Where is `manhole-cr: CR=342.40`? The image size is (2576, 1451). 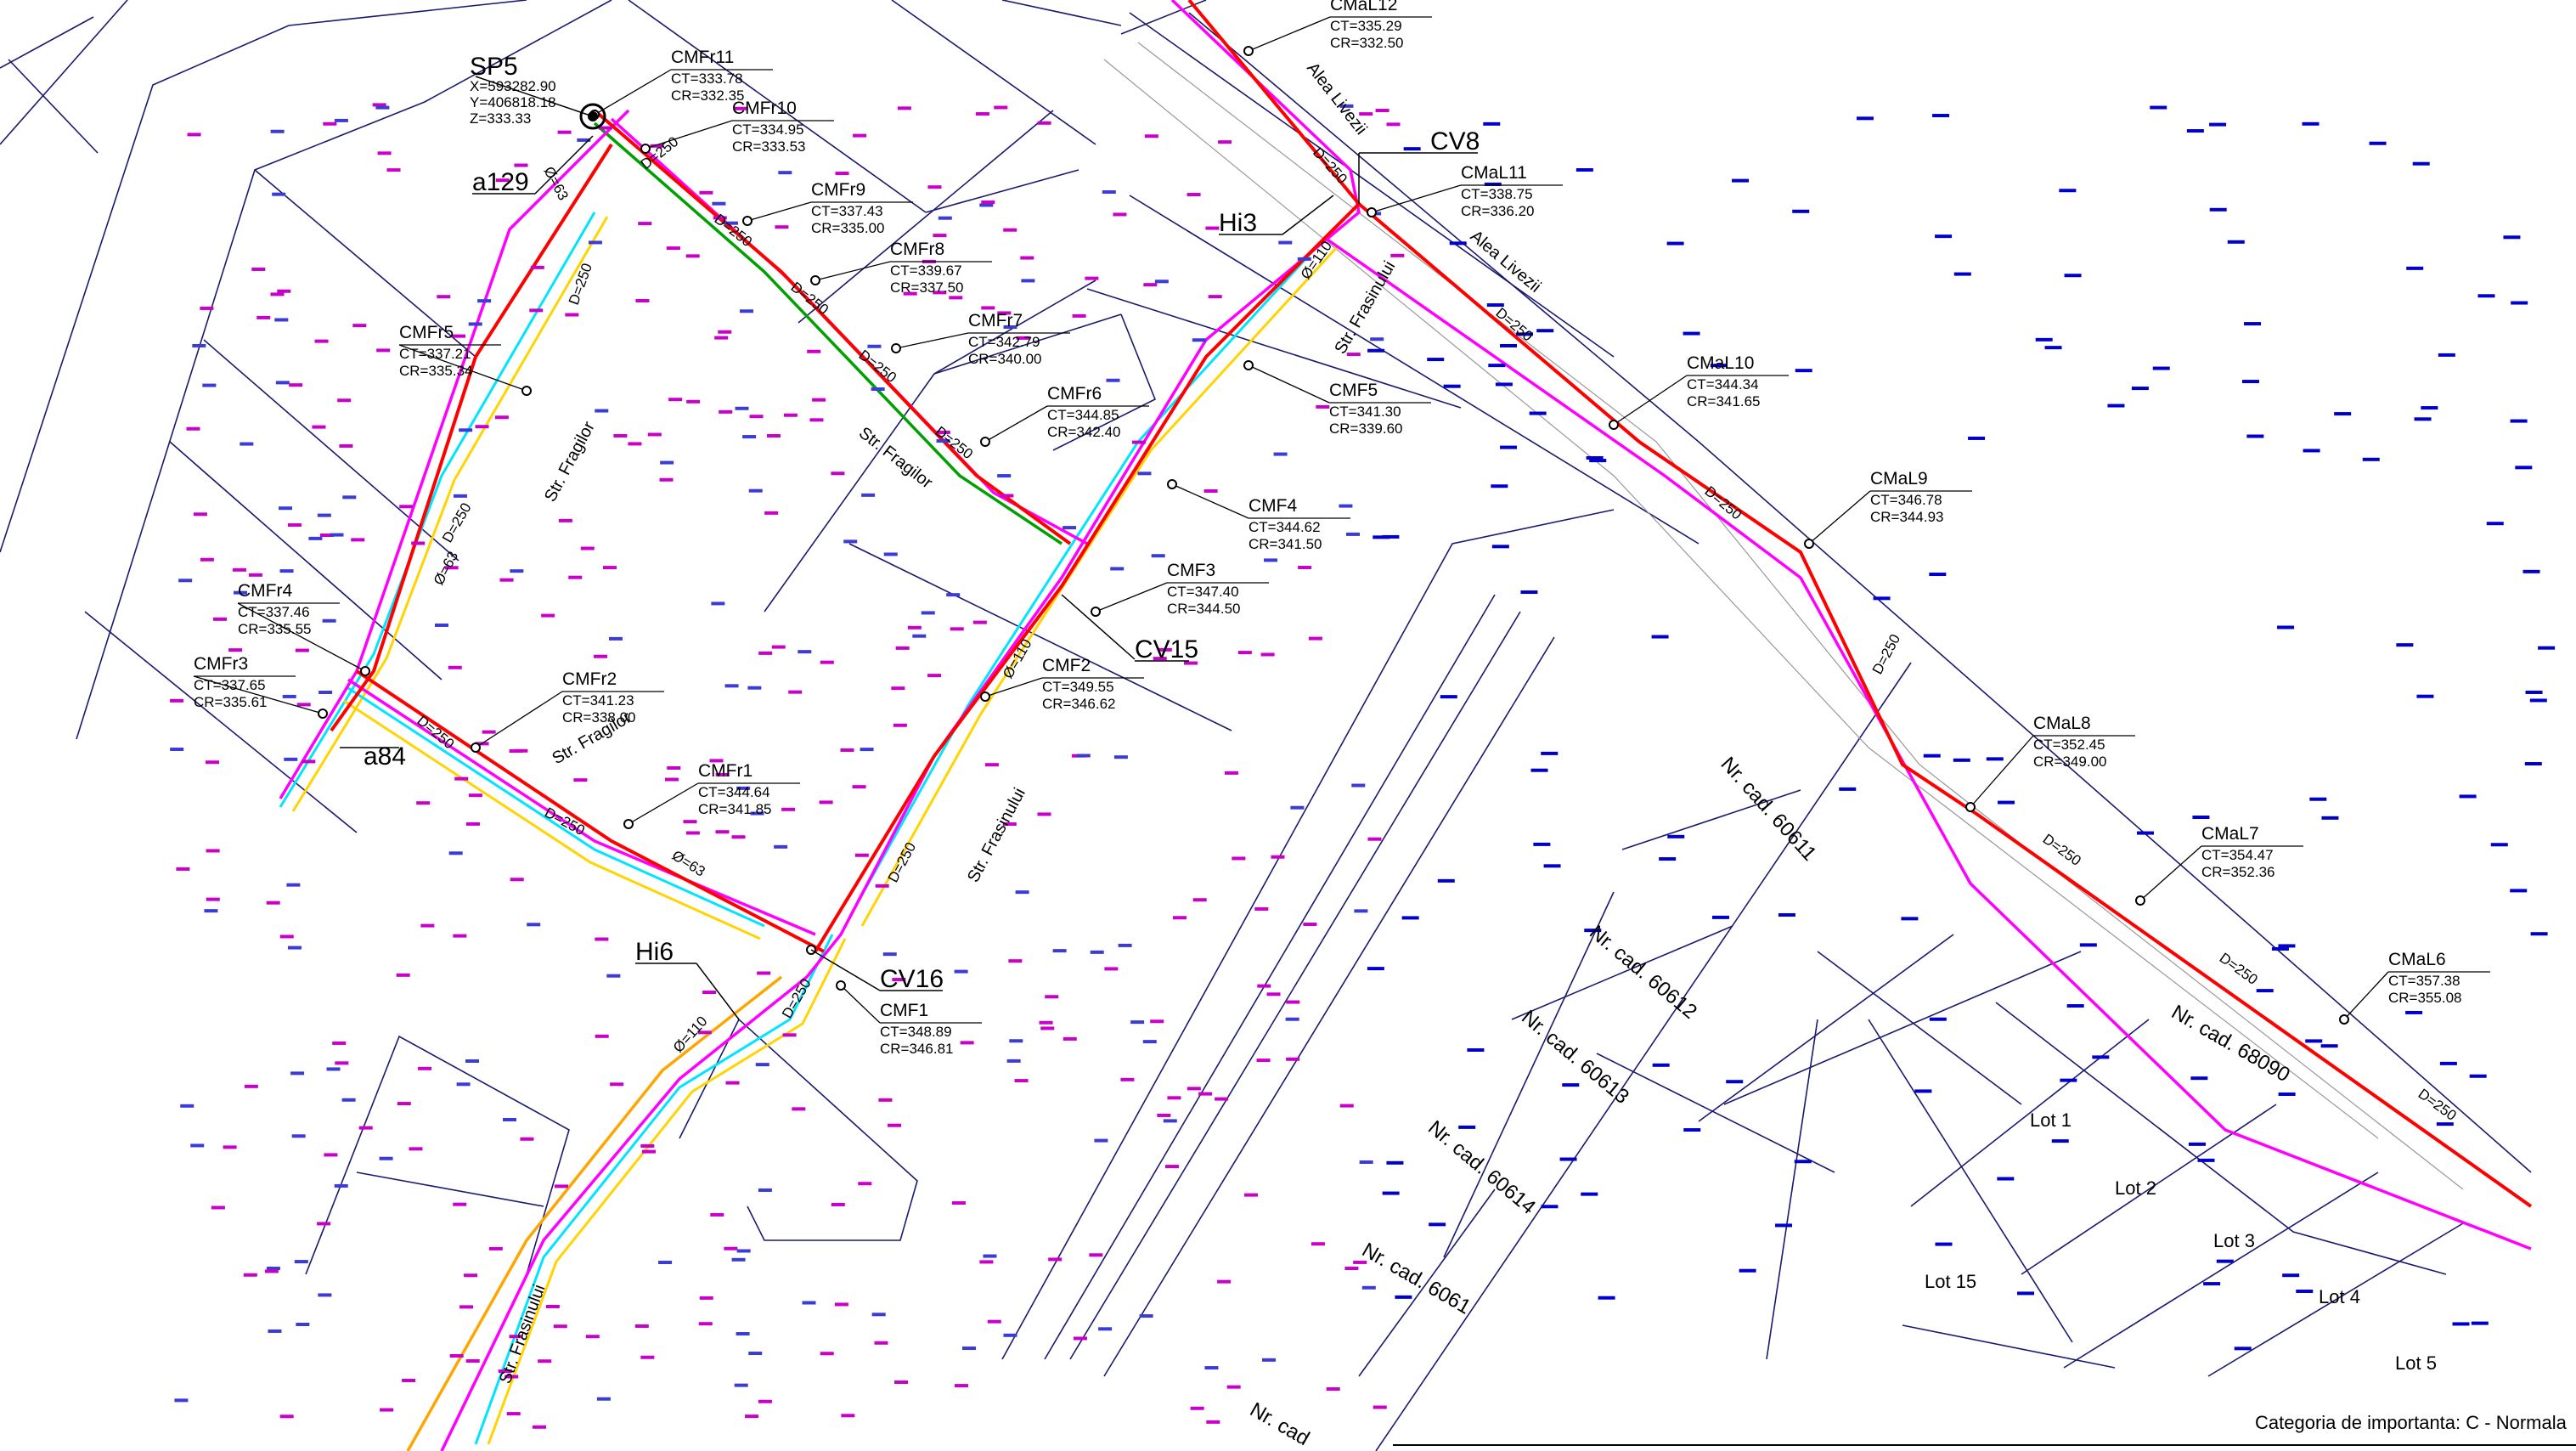 manhole-cr: CR=342.40 is located at coordinates (1083, 432).